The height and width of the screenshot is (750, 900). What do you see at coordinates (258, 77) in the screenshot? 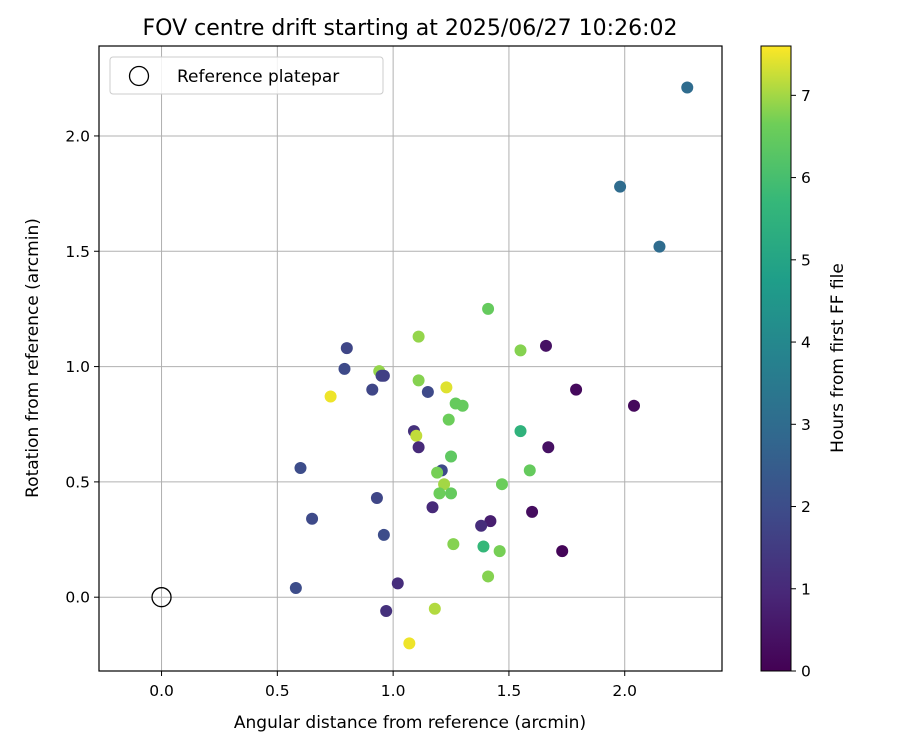
I see `legend-label-reference: Reference platepar` at bounding box center [258, 77].